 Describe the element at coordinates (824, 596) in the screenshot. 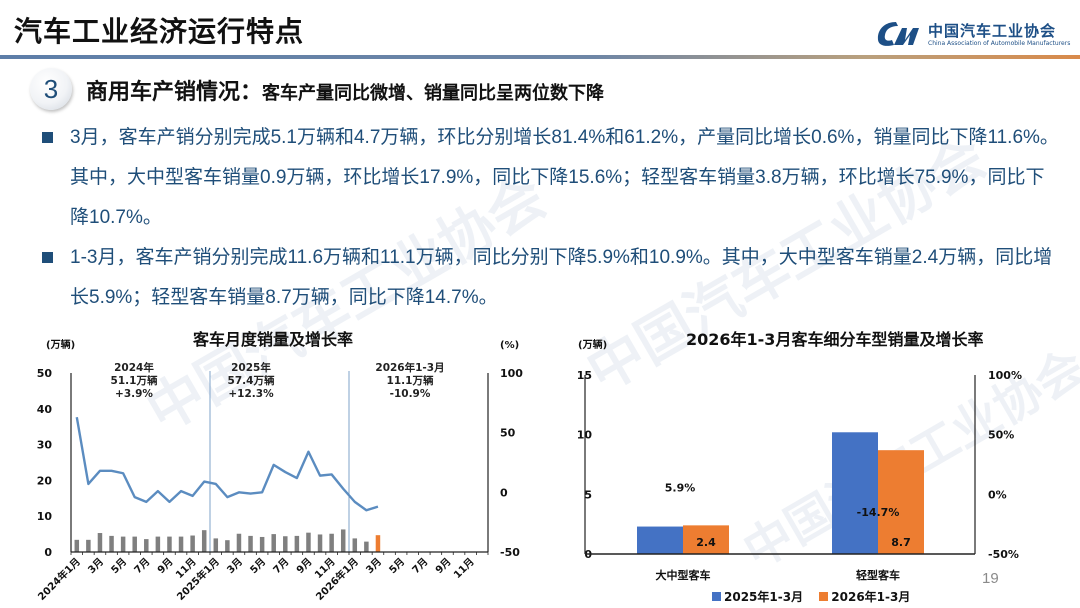

I see `legend-swatch-orange` at that location.